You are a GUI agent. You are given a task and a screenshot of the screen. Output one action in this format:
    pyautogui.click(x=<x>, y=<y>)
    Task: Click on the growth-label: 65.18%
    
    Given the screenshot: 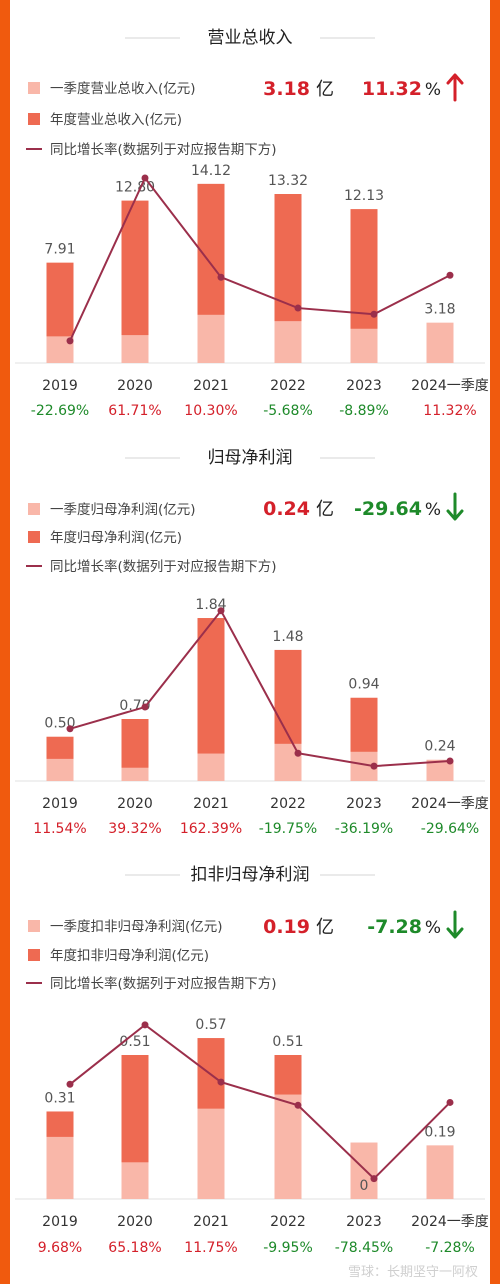 What is the action you would take?
    pyautogui.click(x=134, y=1248)
    